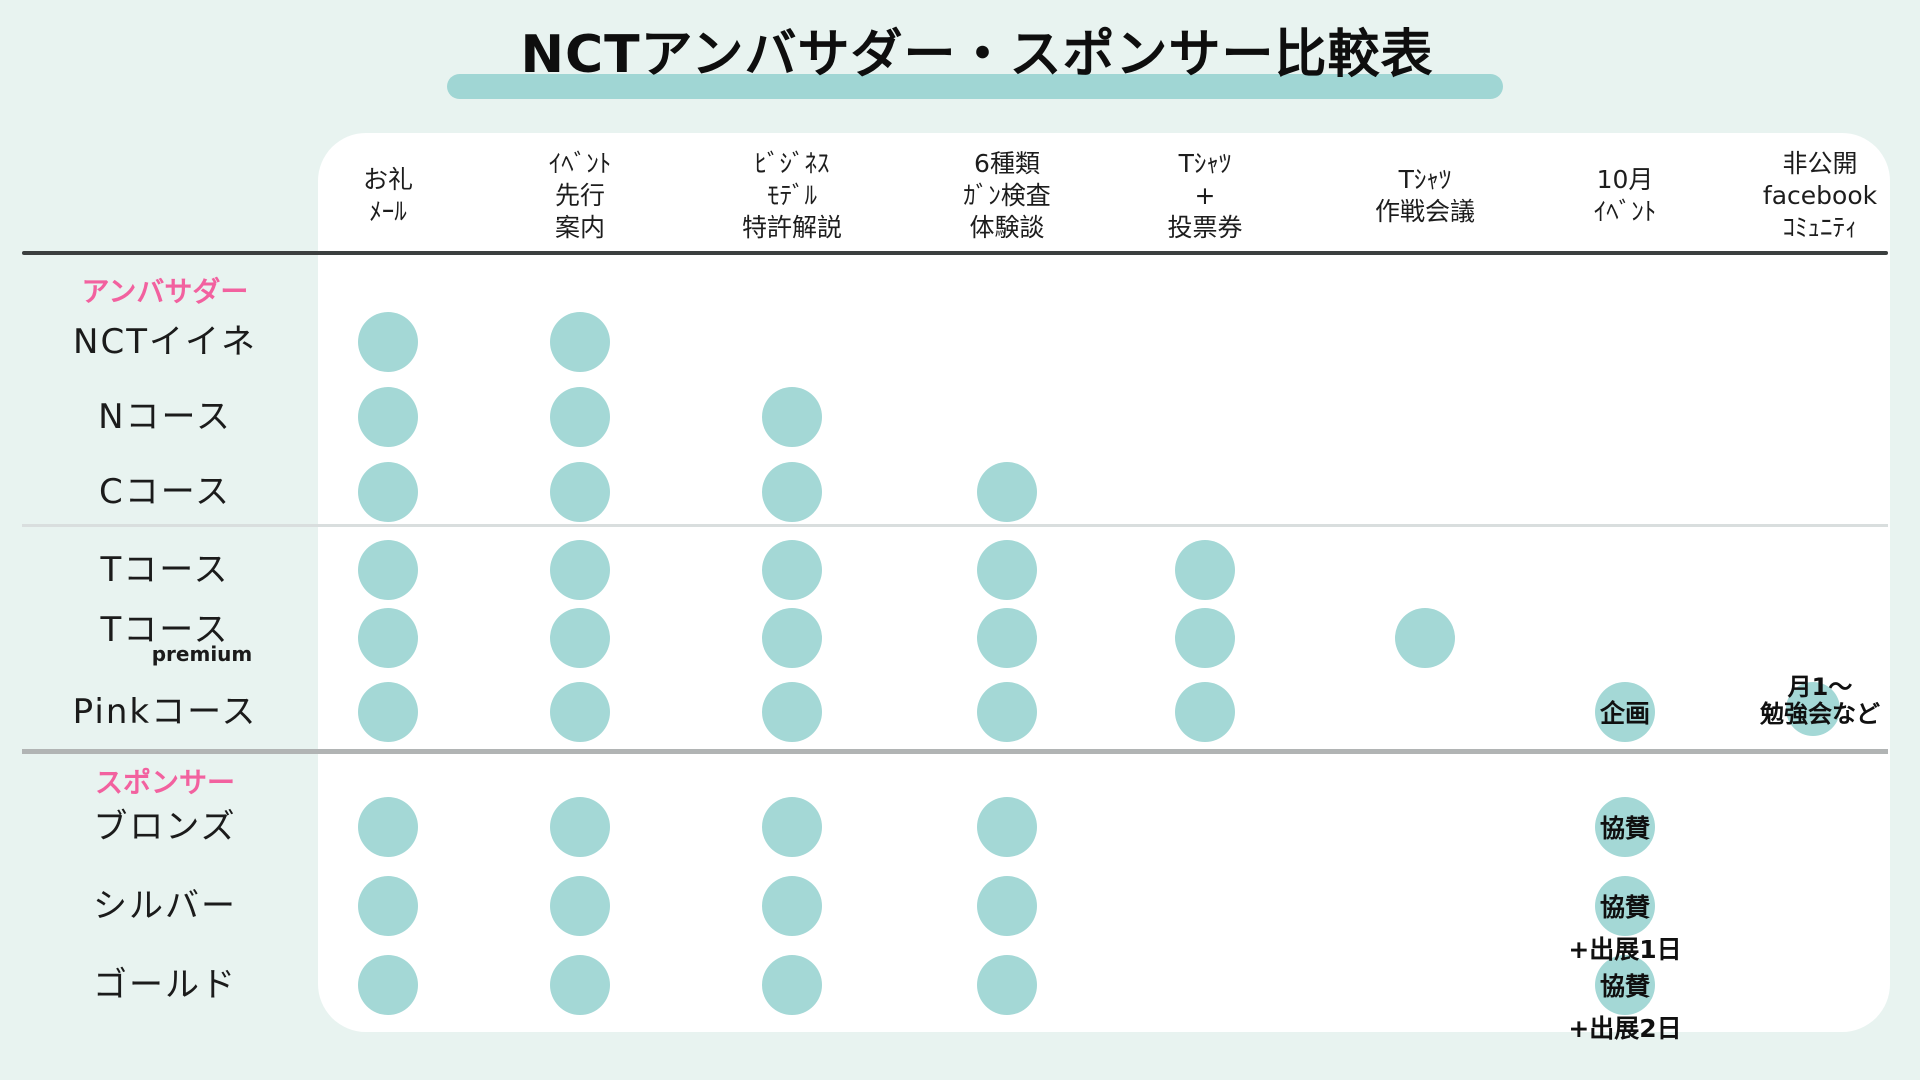 Image resolution: width=1920 pixels, height=1080 pixels. I want to click on row-label-bronze: ブロンズ, so click(165, 827).